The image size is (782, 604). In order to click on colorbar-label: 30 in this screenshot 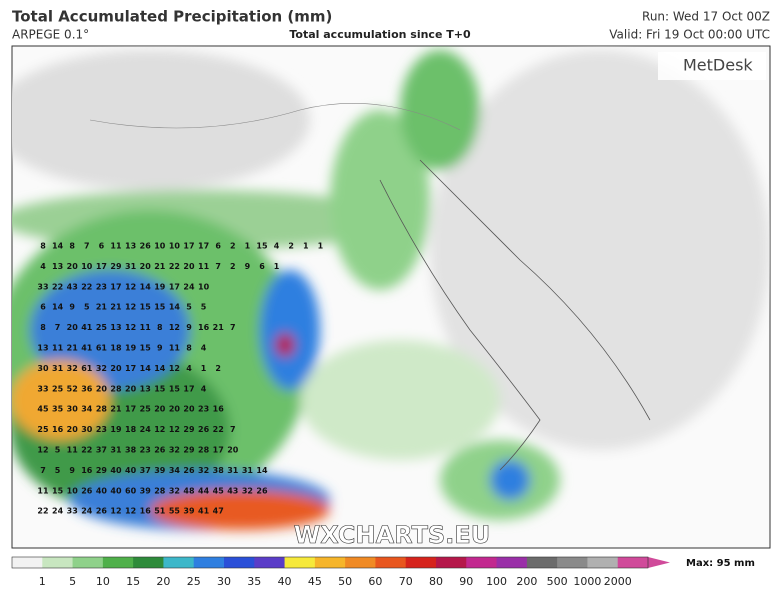, I will do `click(224, 581)`.